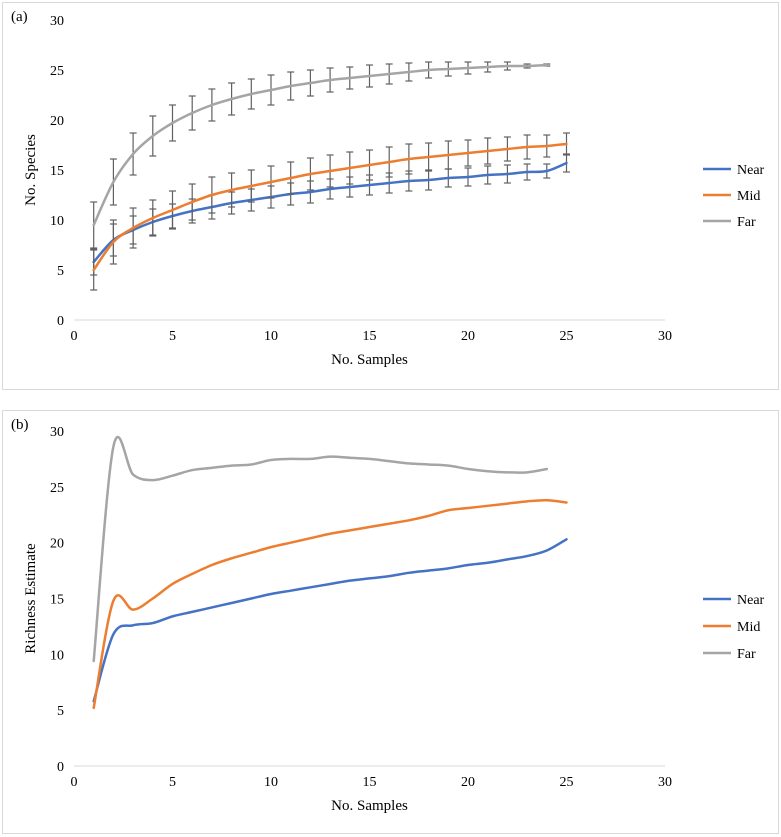  Describe the element at coordinates (31, 170) in the screenshot. I see `y-axis-title: No. Species` at that location.